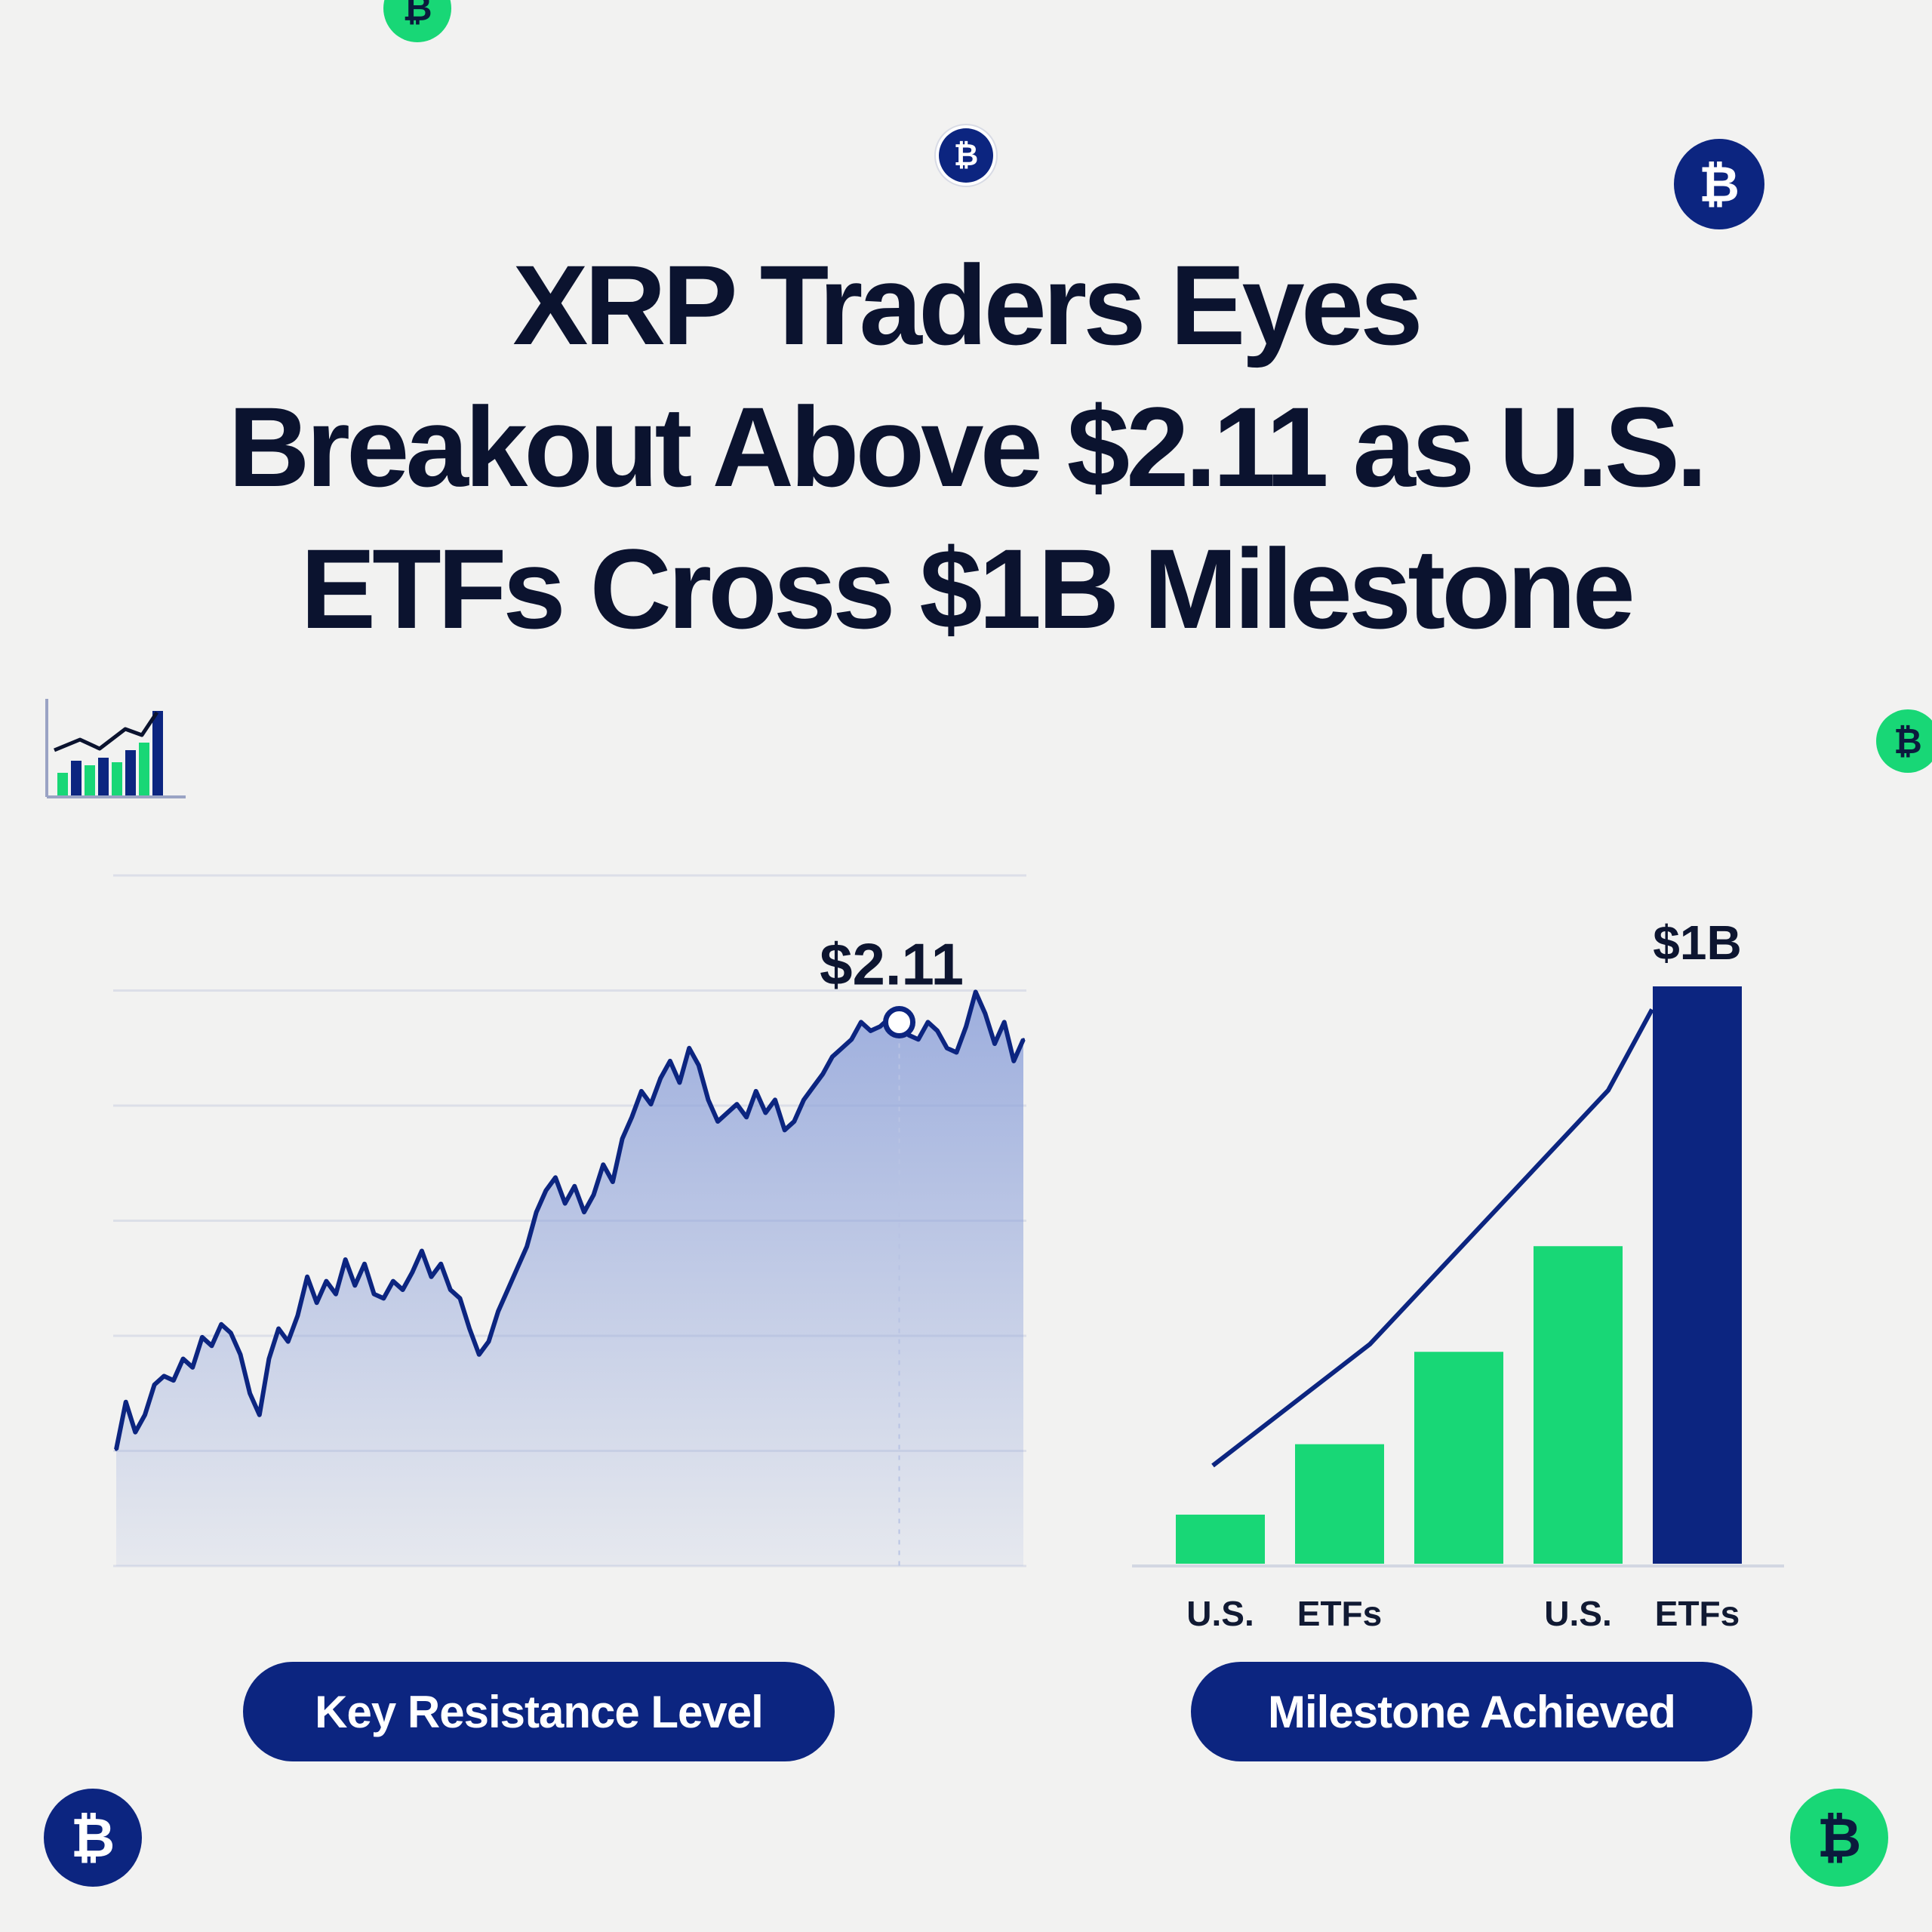 This screenshot has height=1932, width=1932. What do you see at coordinates (899, 1021) in the screenshot?
I see `resistance-marker` at bounding box center [899, 1021].